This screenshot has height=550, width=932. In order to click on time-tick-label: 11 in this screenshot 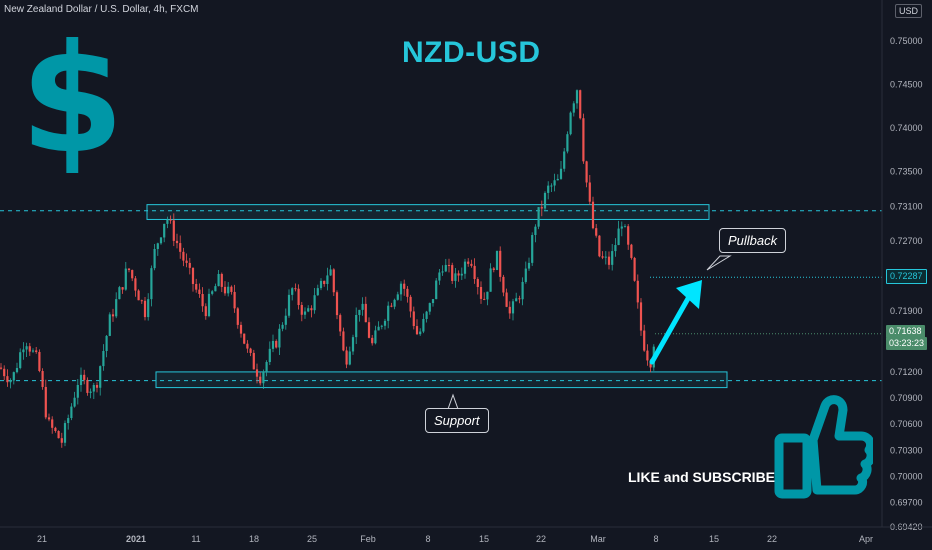, I will do `click(195, 539)`.